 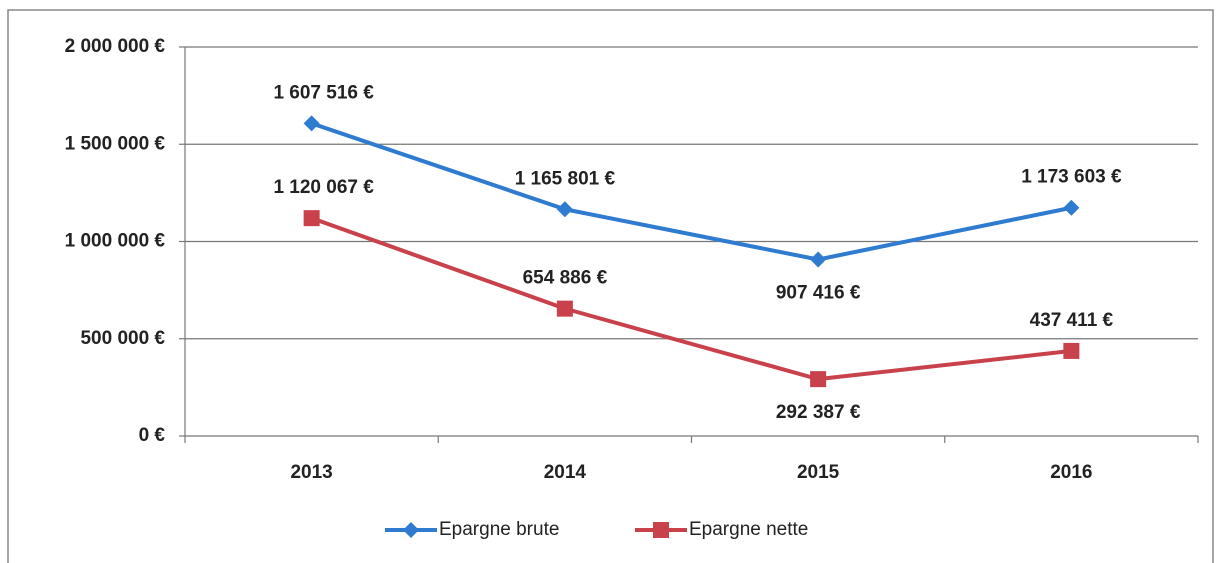 What do you see at coordinates (1071, 472) in the screenshot?
I see `x-tick-label: 2016` at bounding box center [1071, 472].